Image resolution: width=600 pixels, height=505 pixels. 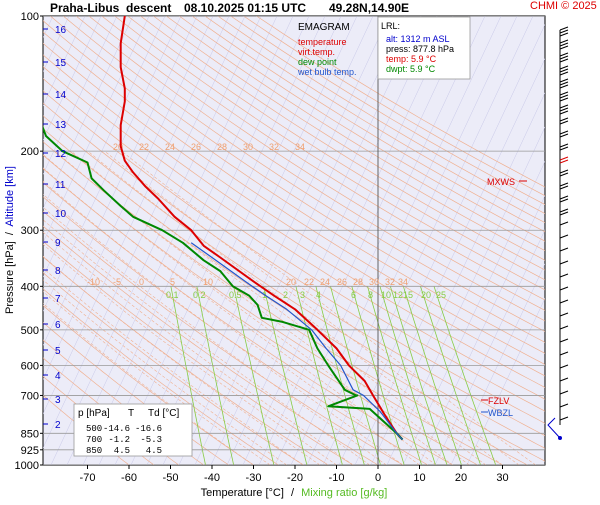 I want to click on mixing-ratio-label: 3, so click(x=302, y=295).